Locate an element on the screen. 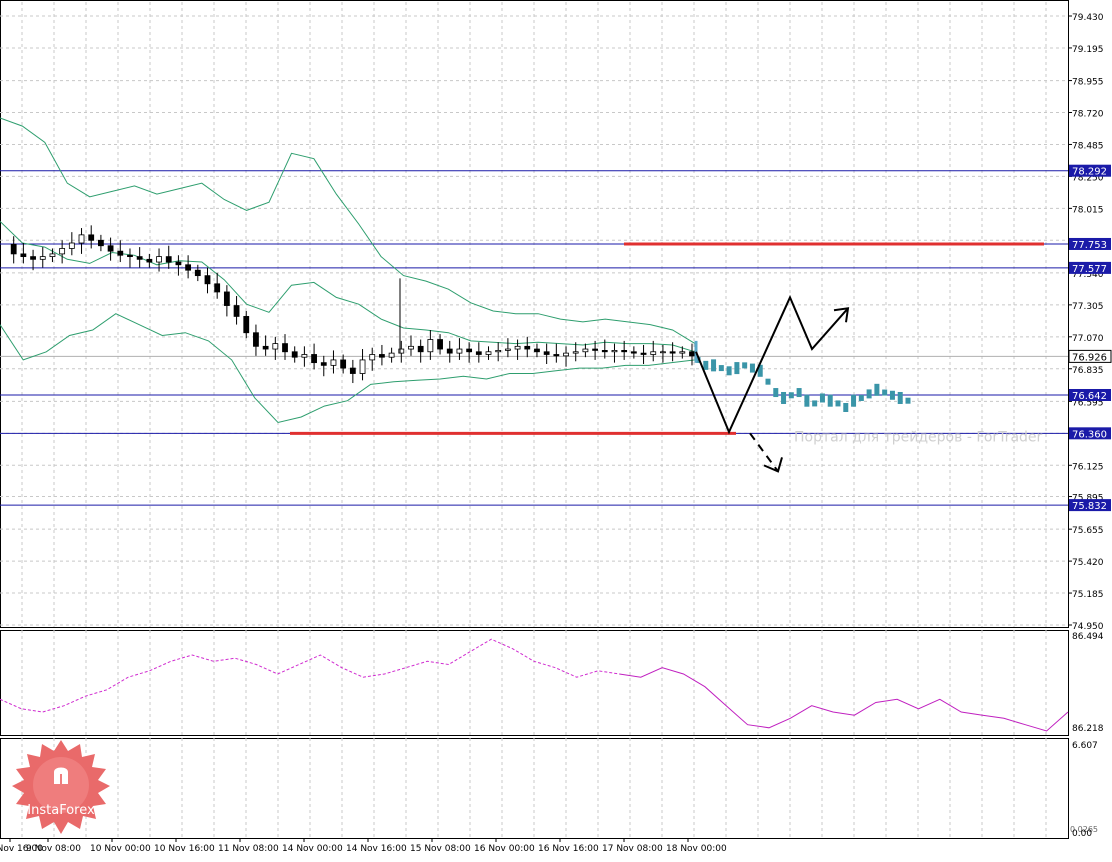  price-tick-label: 76.595 is located at coordinates (1088, 403).